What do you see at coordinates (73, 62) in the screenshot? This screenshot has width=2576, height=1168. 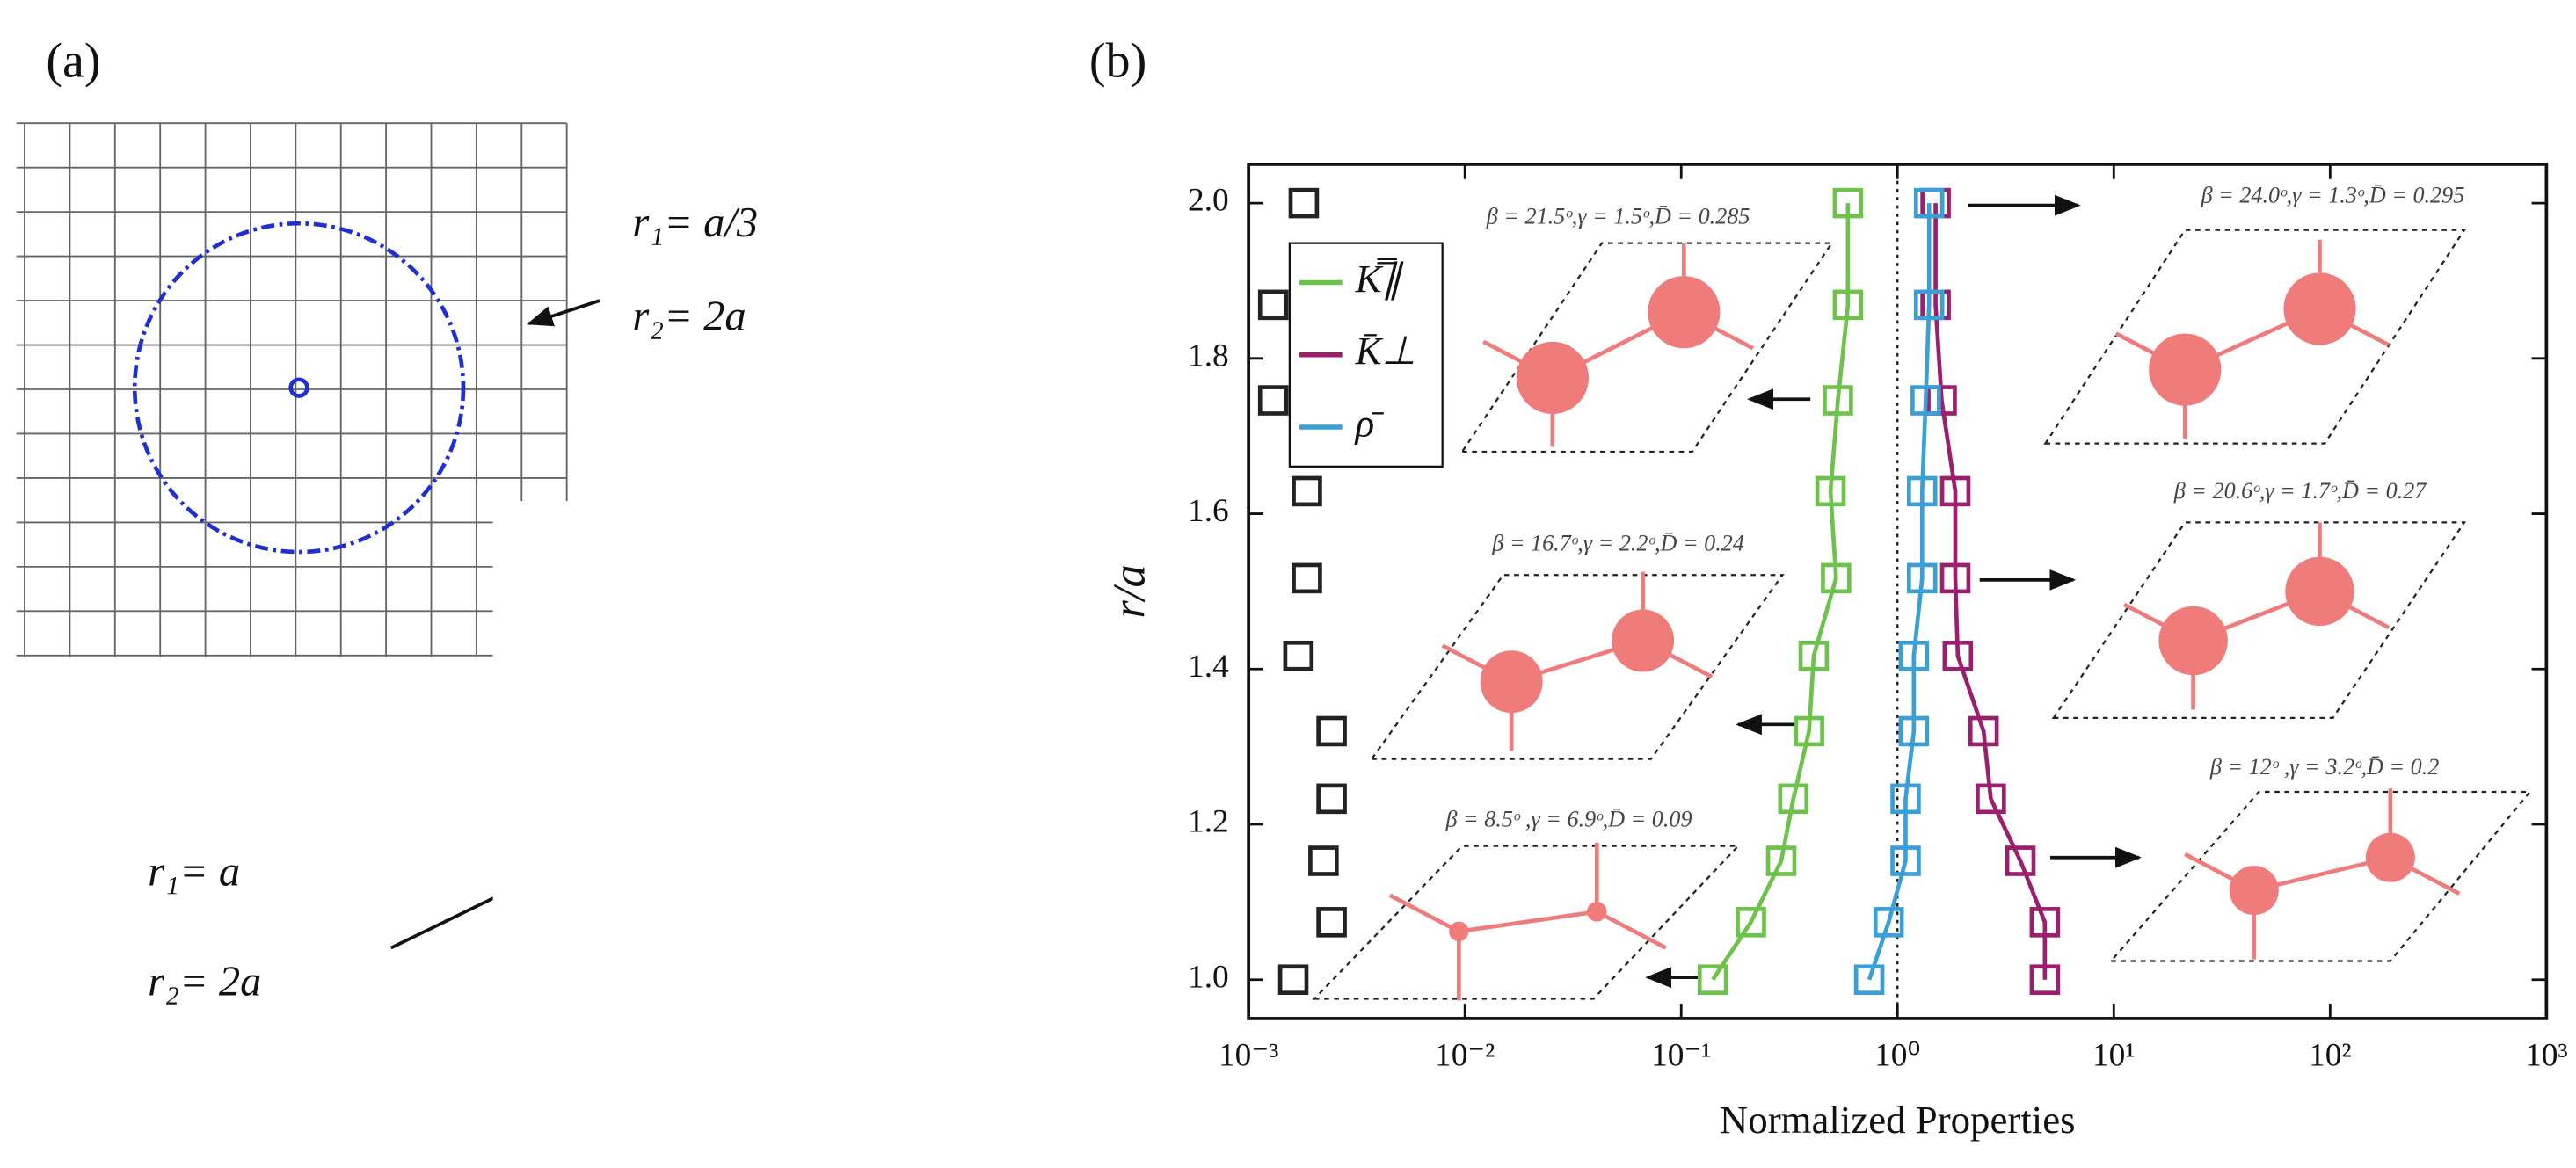 I see `panel-label: (a)` at bounding box center [73, 62].